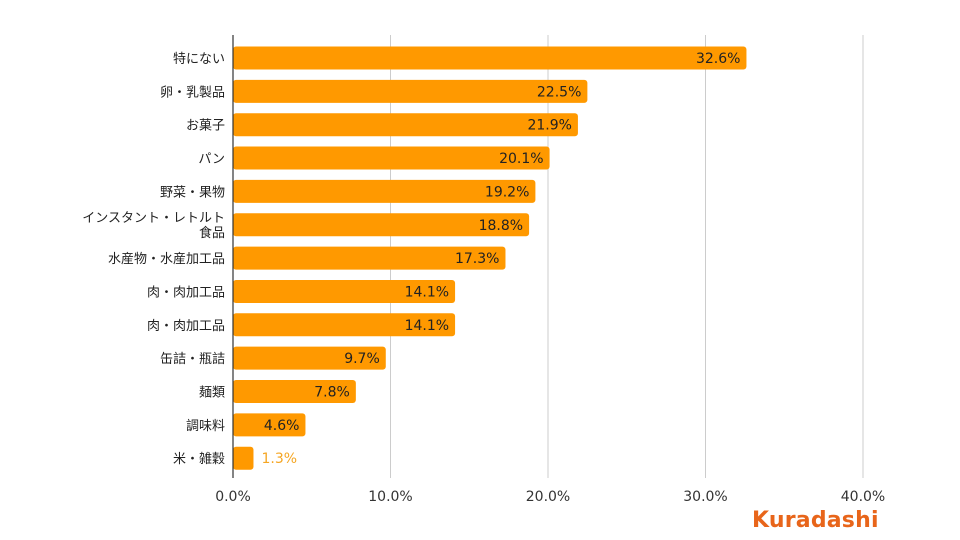 This screenshot has height=540, width=960. Describe the element at coordinates (507, 192) in the screenshot. I see `value-label-4: 19.2%` at that location.